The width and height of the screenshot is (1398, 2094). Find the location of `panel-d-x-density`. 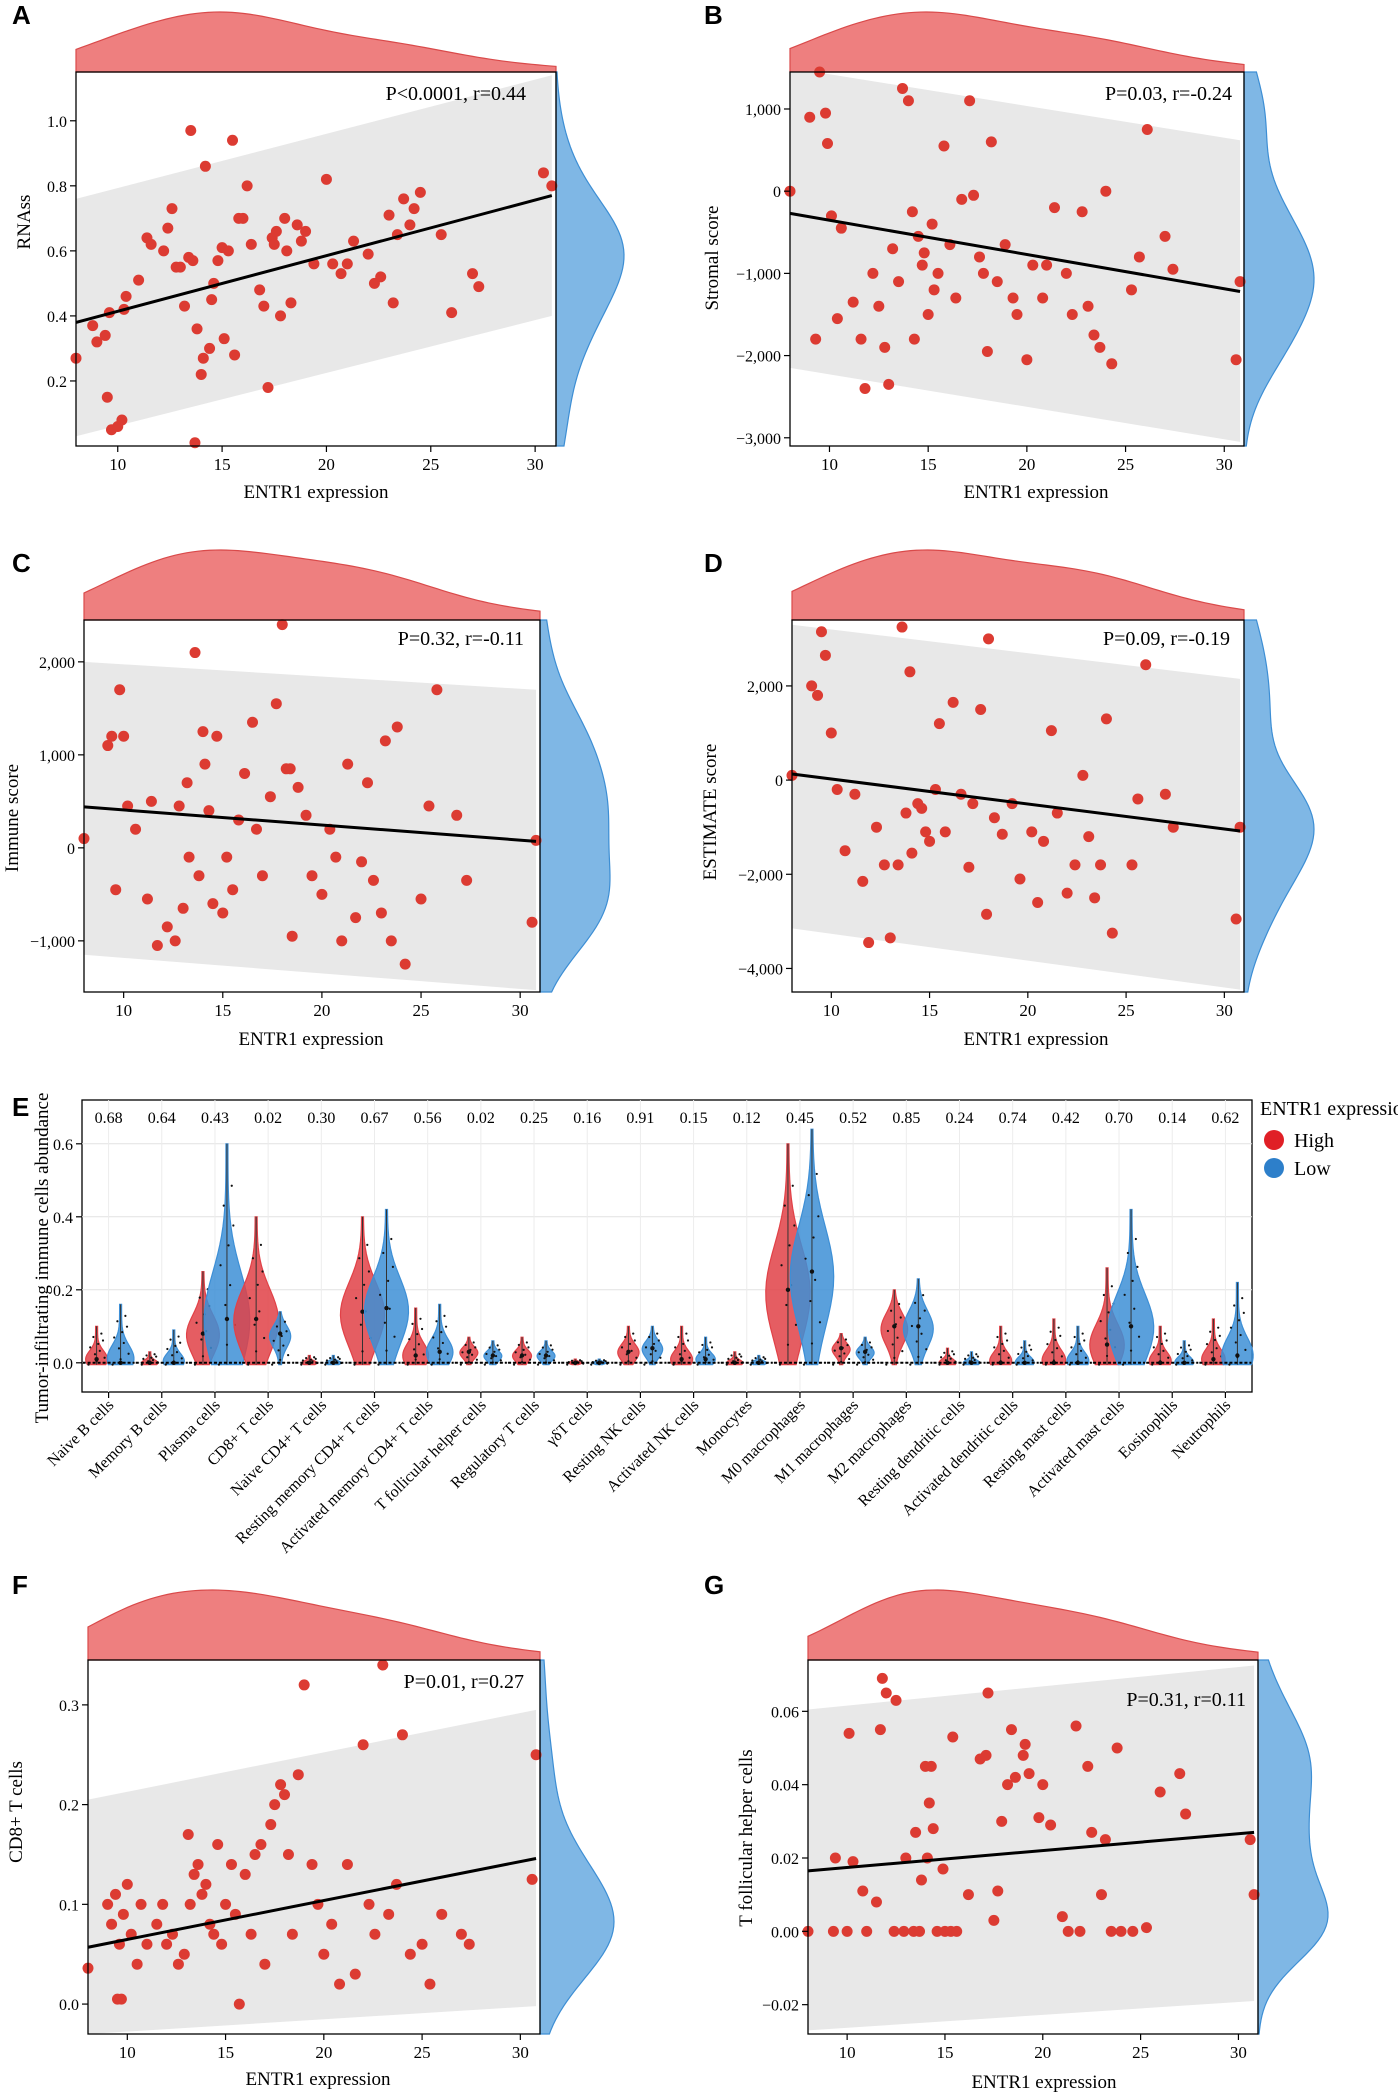

panel-d-x-density is located at coordinates (1018, 585).